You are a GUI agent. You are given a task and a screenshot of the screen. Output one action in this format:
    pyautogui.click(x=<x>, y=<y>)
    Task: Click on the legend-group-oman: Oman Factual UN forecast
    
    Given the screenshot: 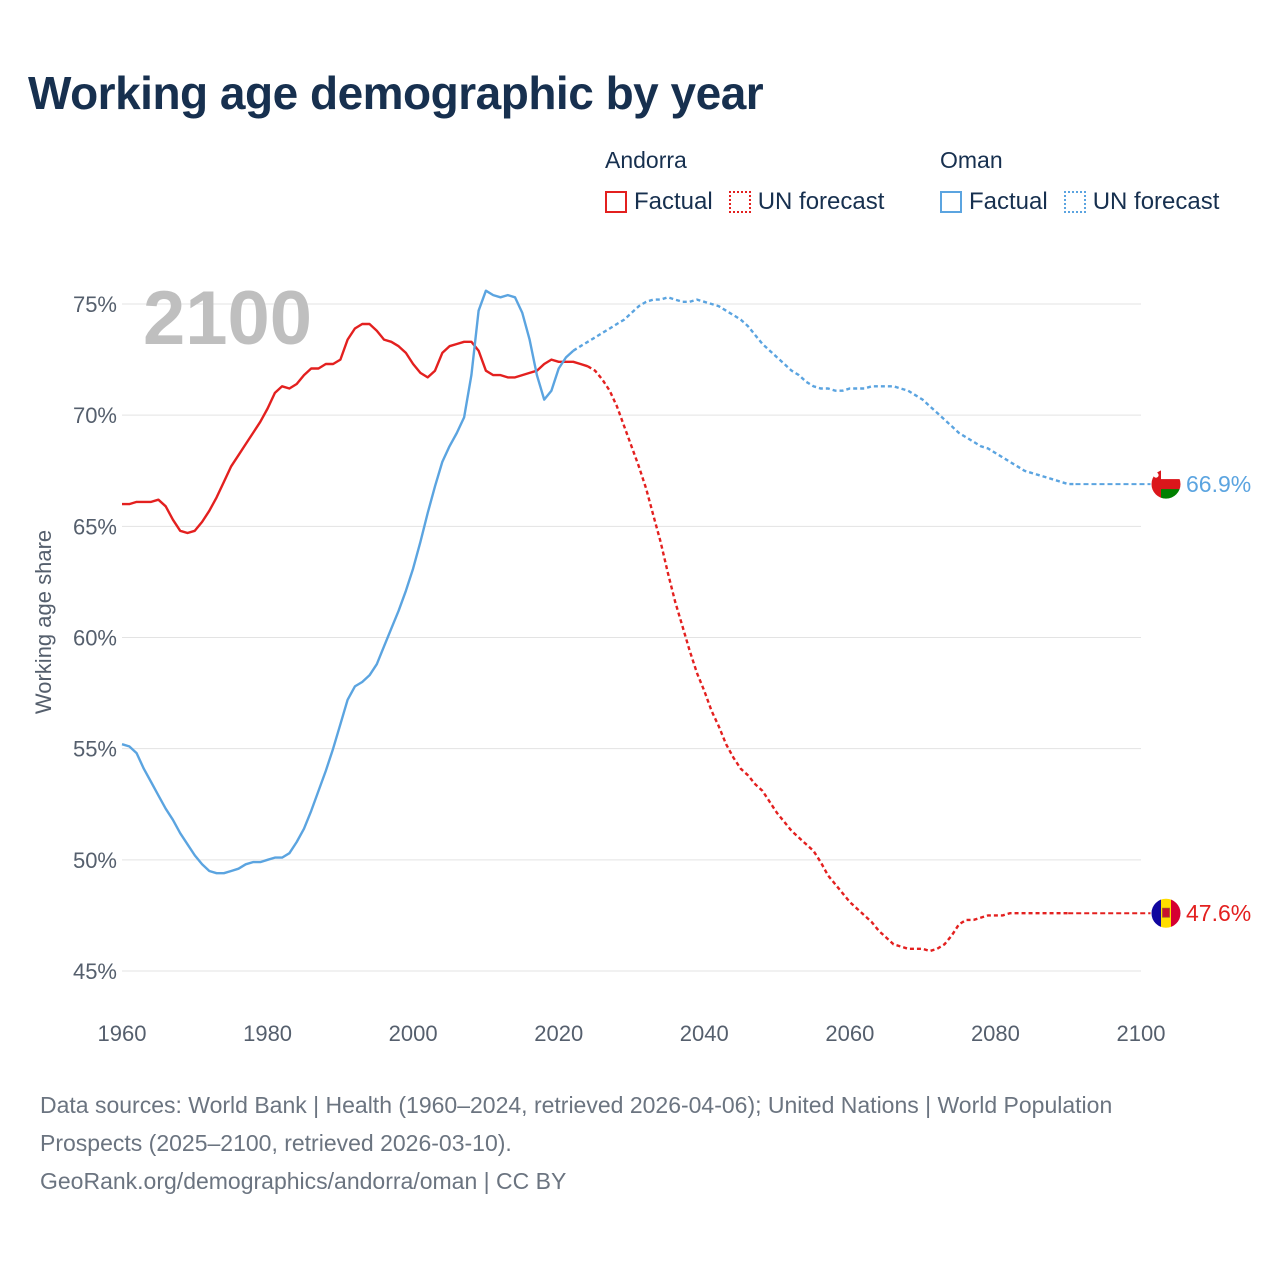 What is the action you would take?
    pyautogui.click(x=1079, y=181)
    